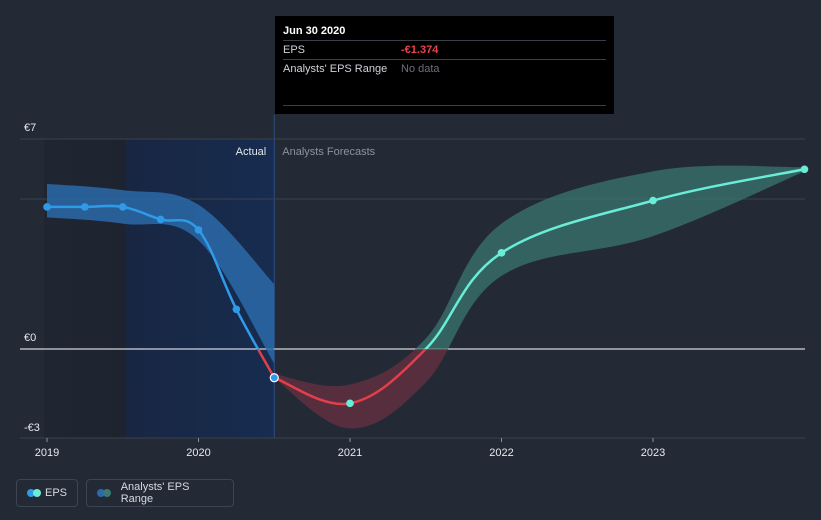  What do you see at coordinates (32, 428) in the screenshot?
I see `y-tick-label: -€3` at bounding box center [32, 428].